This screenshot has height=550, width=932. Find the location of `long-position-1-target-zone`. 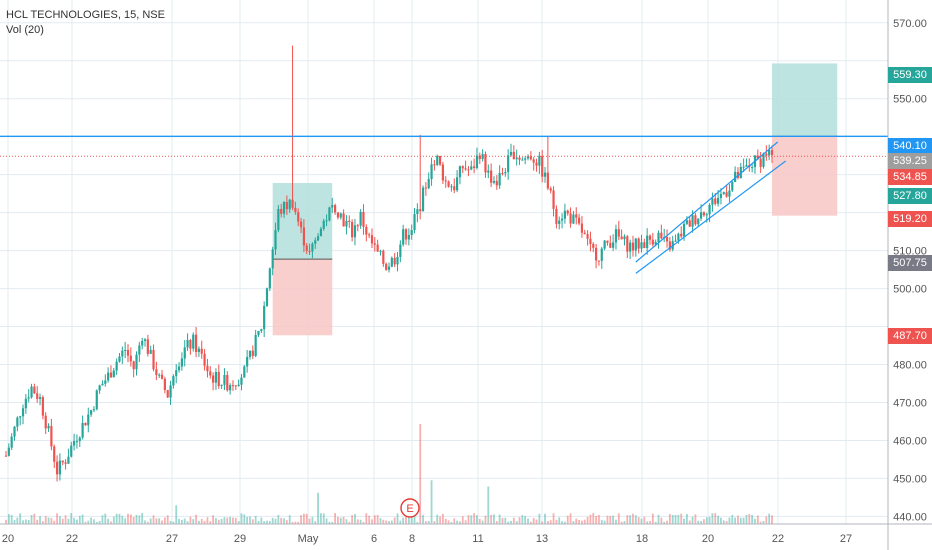

long-position-1-target-zone is located at coordinates (302, 221).